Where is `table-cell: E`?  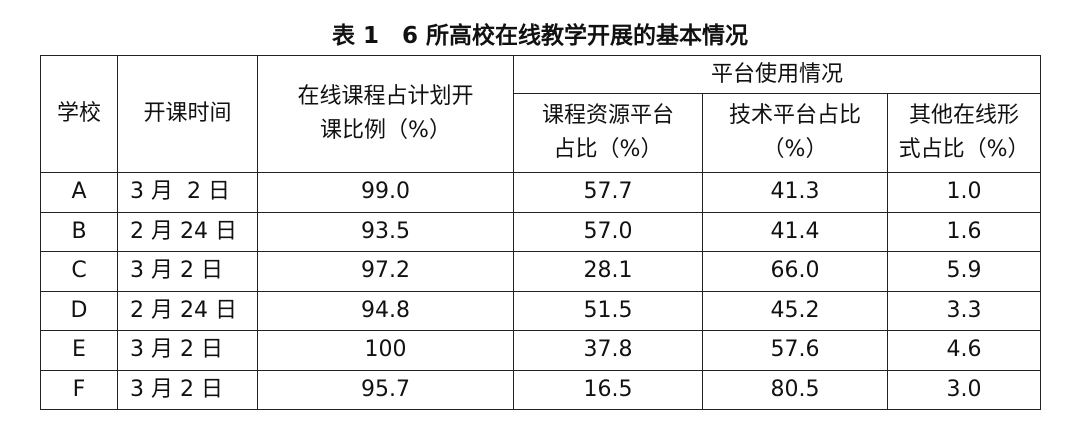 table-cell: E is located at coordinates (79, 350).